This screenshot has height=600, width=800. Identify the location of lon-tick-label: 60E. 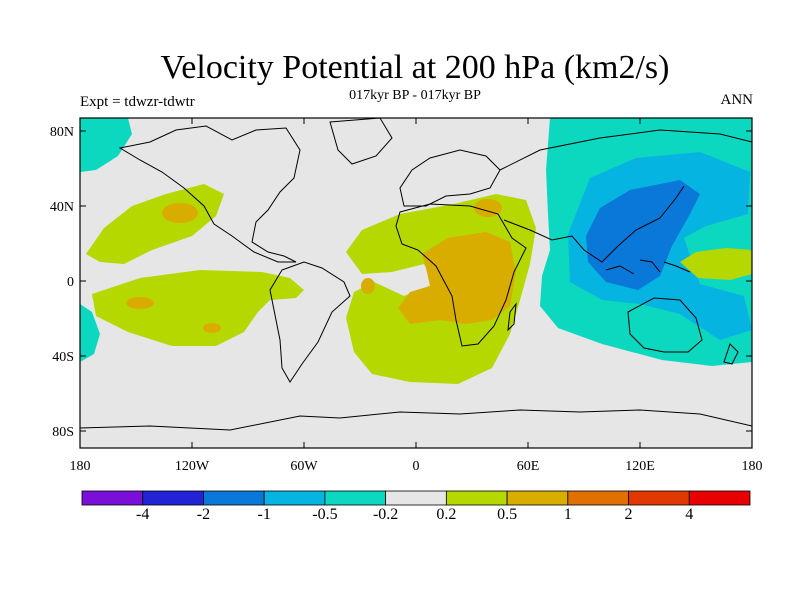
(528, 466).